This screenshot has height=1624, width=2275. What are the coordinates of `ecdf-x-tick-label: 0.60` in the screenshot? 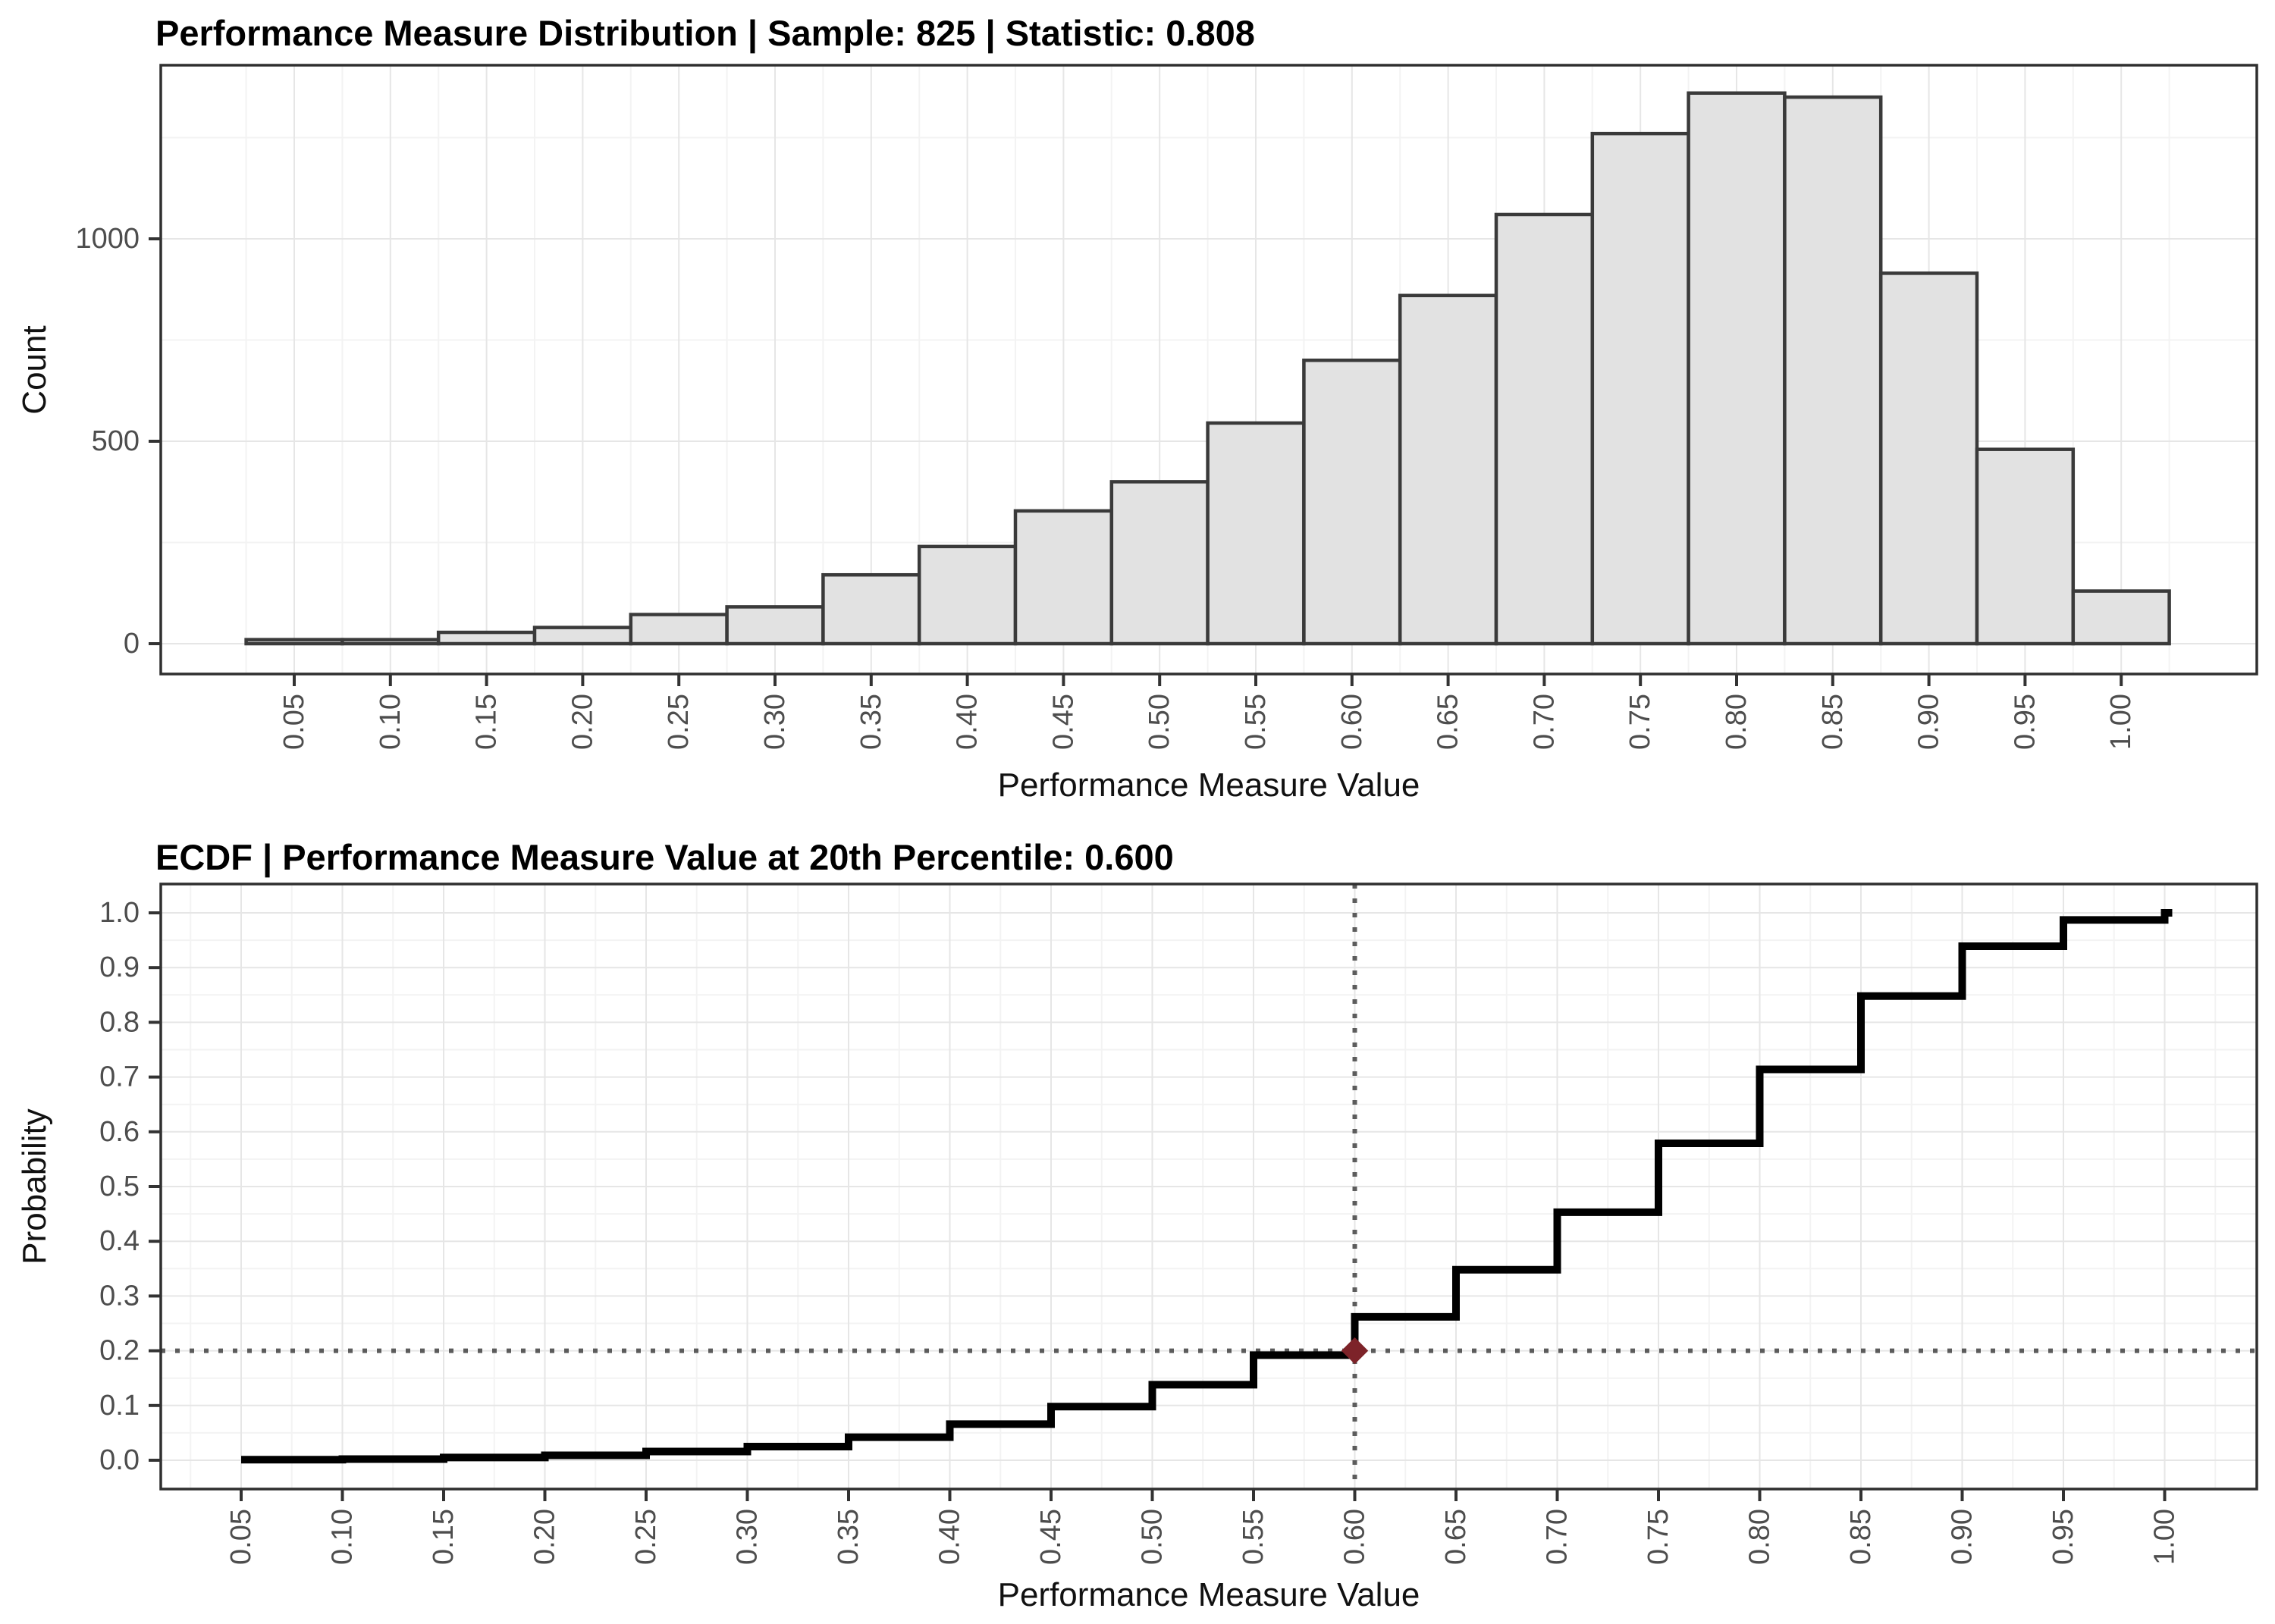 It's located at (1355, 1537).